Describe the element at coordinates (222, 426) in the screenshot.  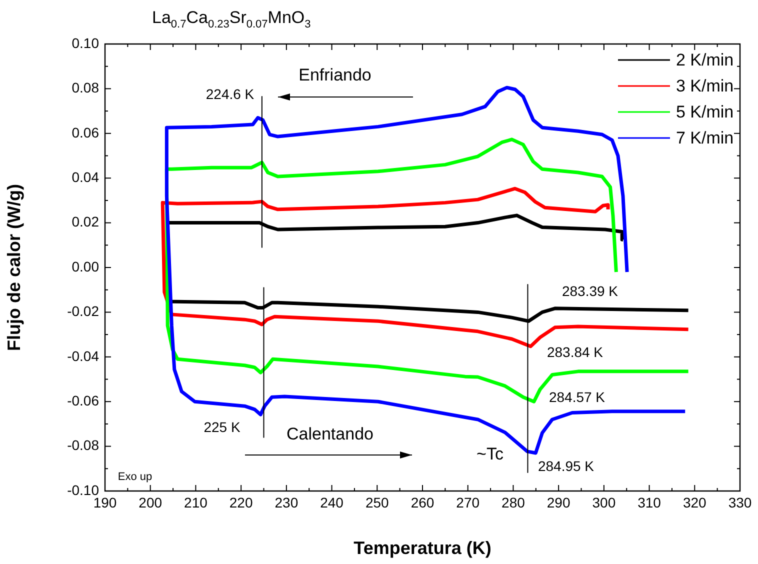
I see `annotation: 225 K` at that location.